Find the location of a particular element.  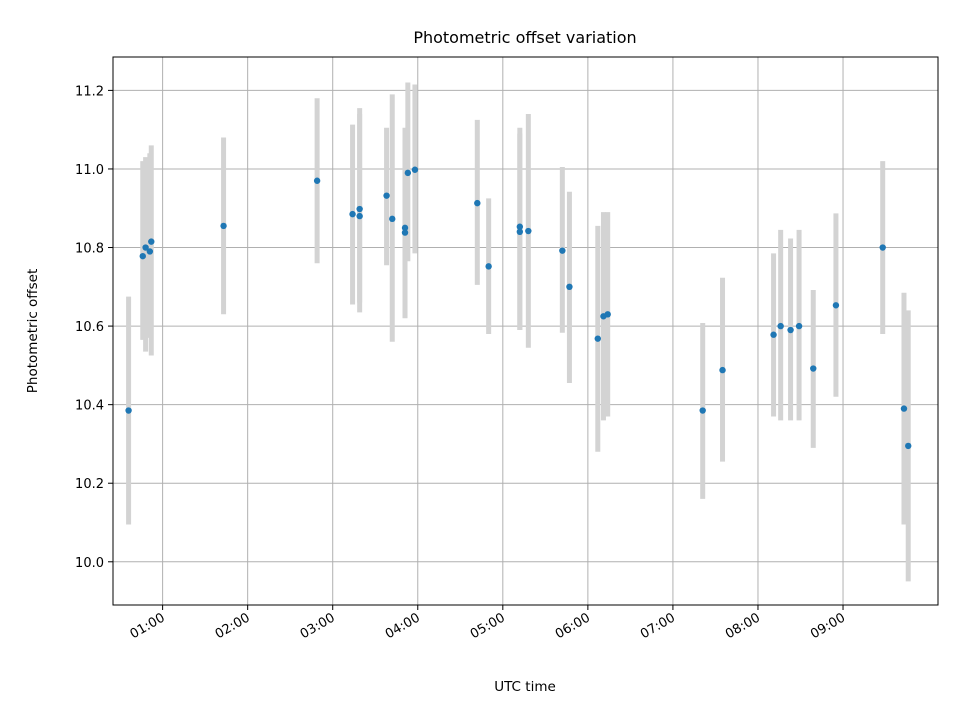

y-tick-label: 11.0 is located at coordinates (89, 170).